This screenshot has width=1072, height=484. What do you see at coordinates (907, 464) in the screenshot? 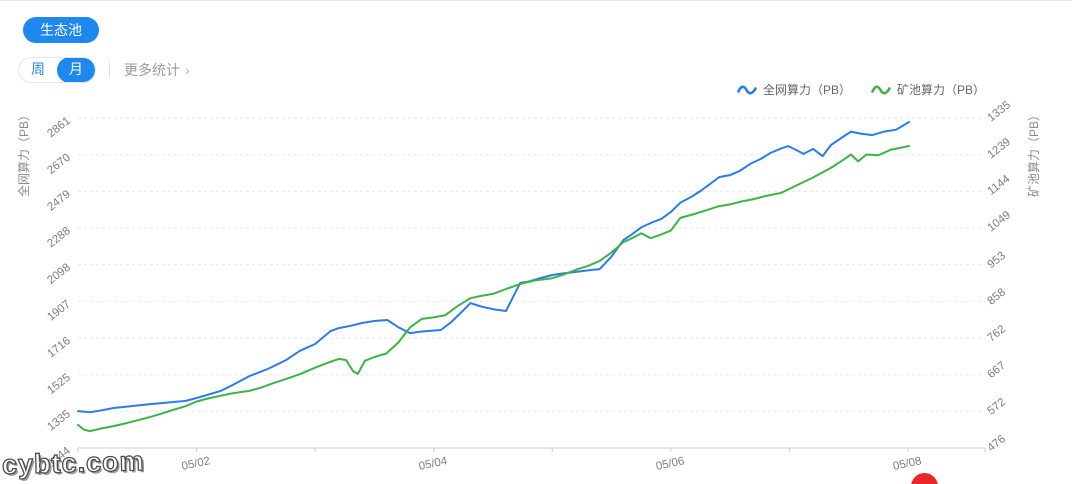
I see `svg-text: 05/08` at bounding box center [907, 464].